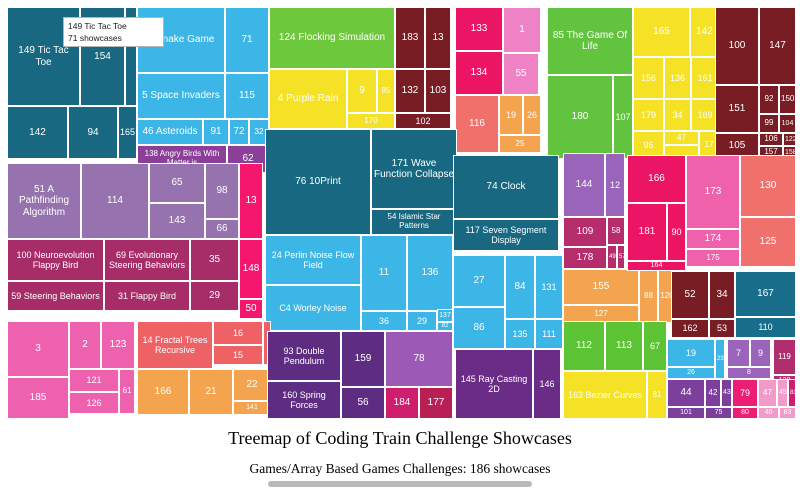 Image resolution: width=800 pixels, height=489 pixels. What do you see at coordinates (181, 96) in the screenshot?
I see `treemap-cell: 5 Space Invaders` at bounding box center [181, 96].